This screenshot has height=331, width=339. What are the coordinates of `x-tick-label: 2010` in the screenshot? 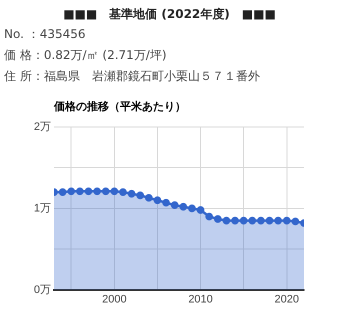 It's located at (200, 299).